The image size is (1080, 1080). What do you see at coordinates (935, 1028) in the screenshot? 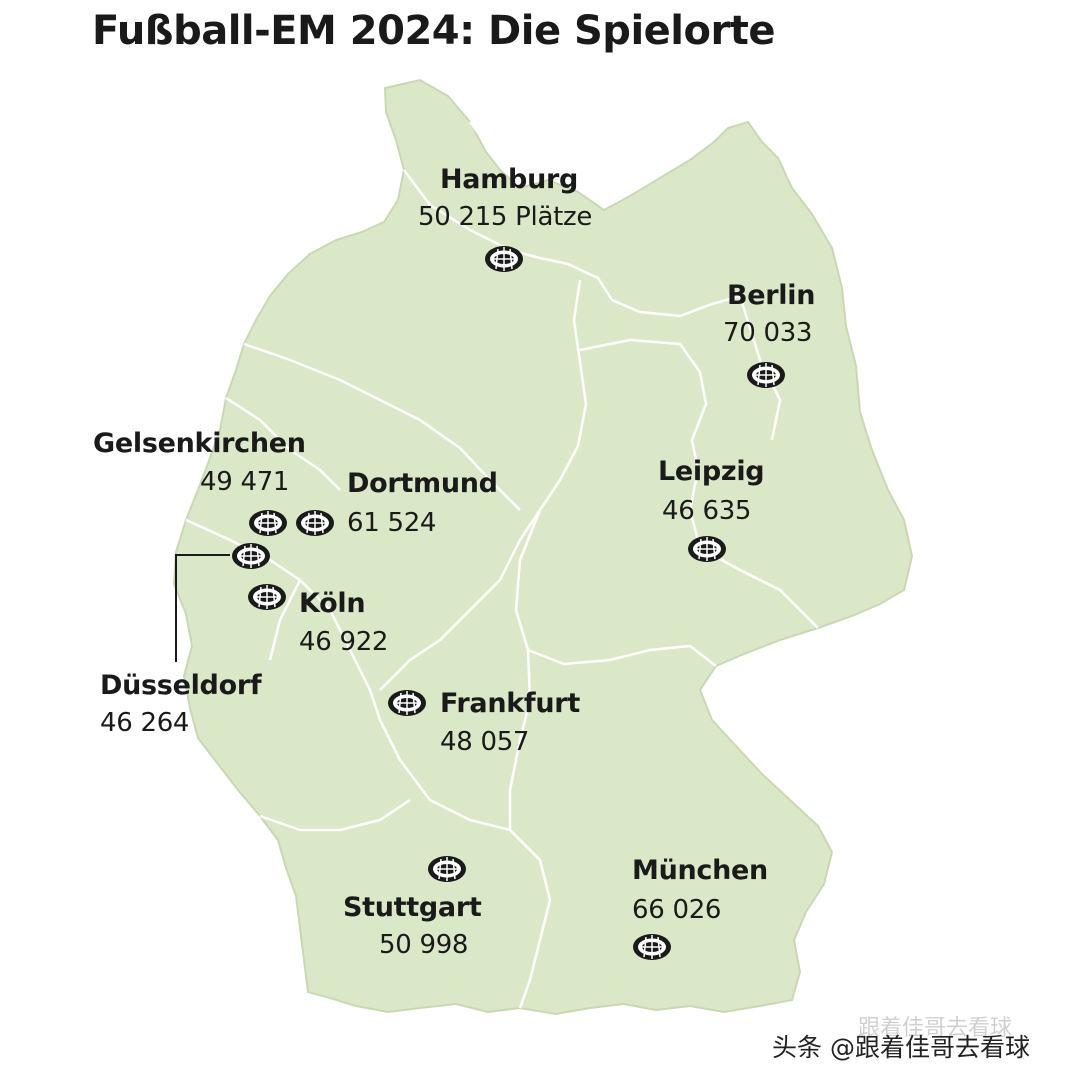
I see `watermark-faded: 跟着佳哥去看球` at bounding box center [935, 1028].